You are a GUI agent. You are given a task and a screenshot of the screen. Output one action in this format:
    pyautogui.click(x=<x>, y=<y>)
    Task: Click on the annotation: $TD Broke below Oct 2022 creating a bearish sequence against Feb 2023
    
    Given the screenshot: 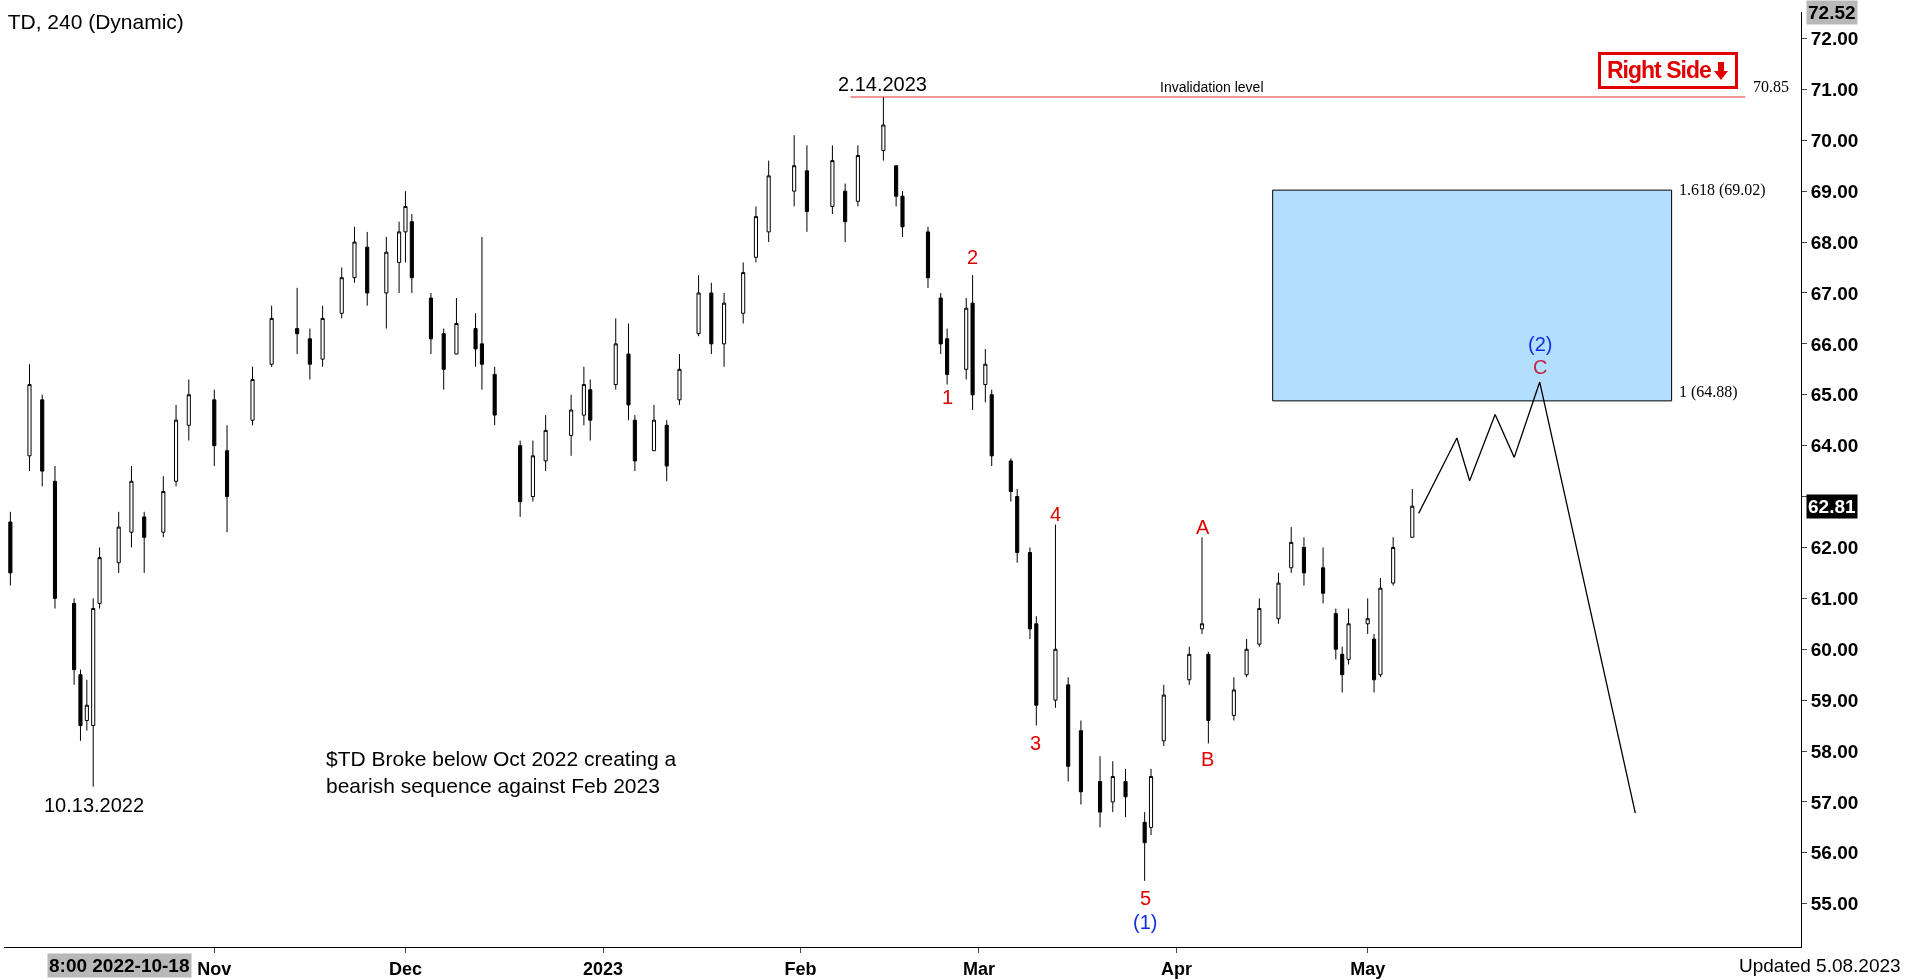 What is the action you would take?
    pyautogui.click(x=501, y=772)
    